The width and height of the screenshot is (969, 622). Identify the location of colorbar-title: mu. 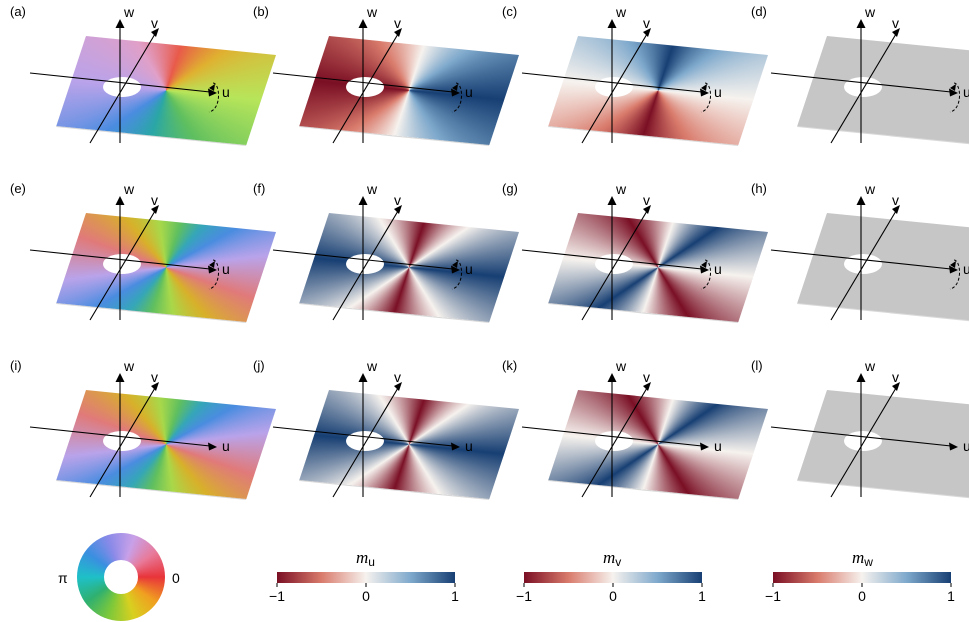
(365, 558).